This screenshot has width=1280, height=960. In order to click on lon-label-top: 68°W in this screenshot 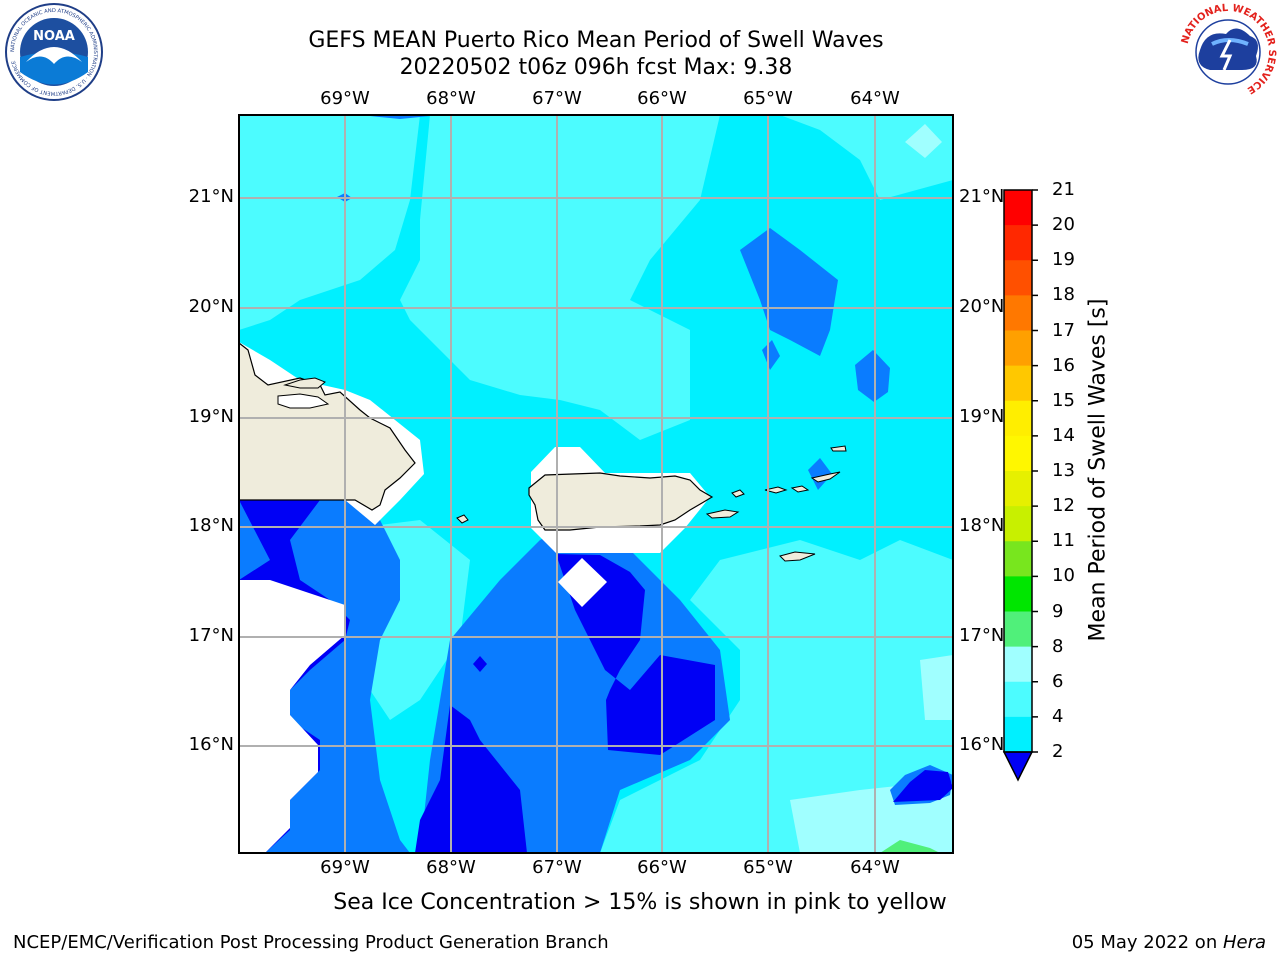, I will do `click(451, 98)`.